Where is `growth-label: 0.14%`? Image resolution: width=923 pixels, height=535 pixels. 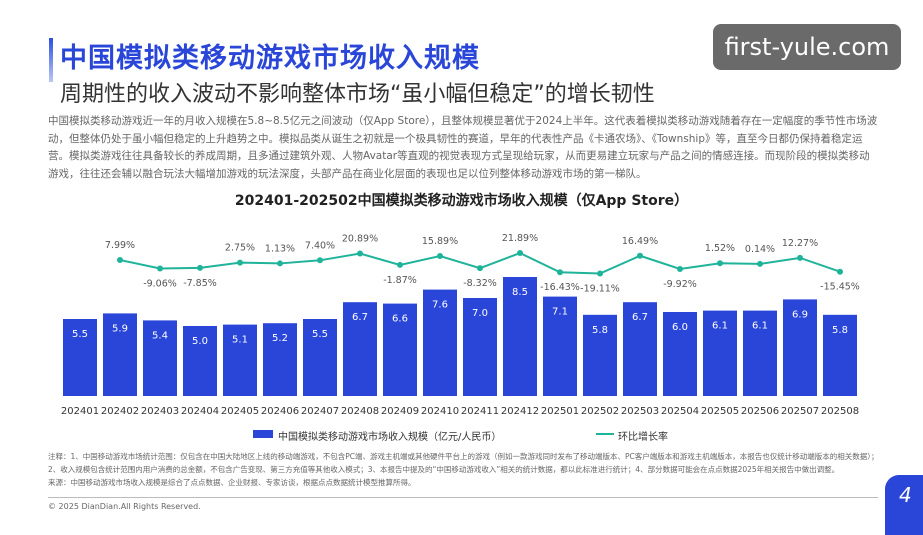 growth-label: 0.14% is located at coordinates (760, 249).